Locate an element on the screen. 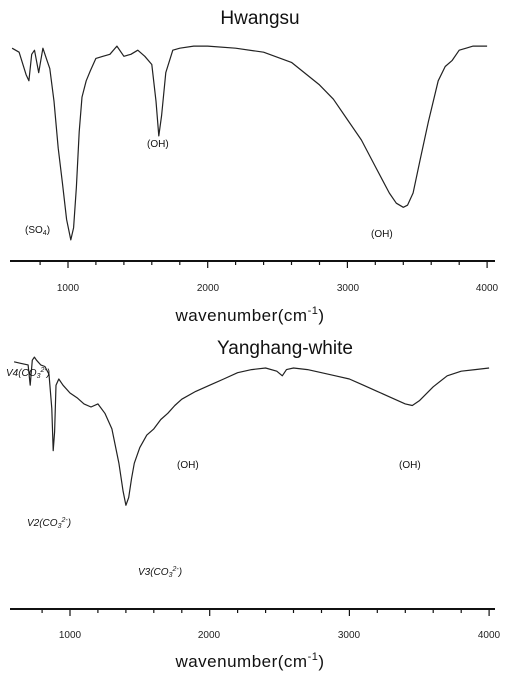  hwangsu-annotation-oh-right: (OH) is located at coordinates (382, 234).